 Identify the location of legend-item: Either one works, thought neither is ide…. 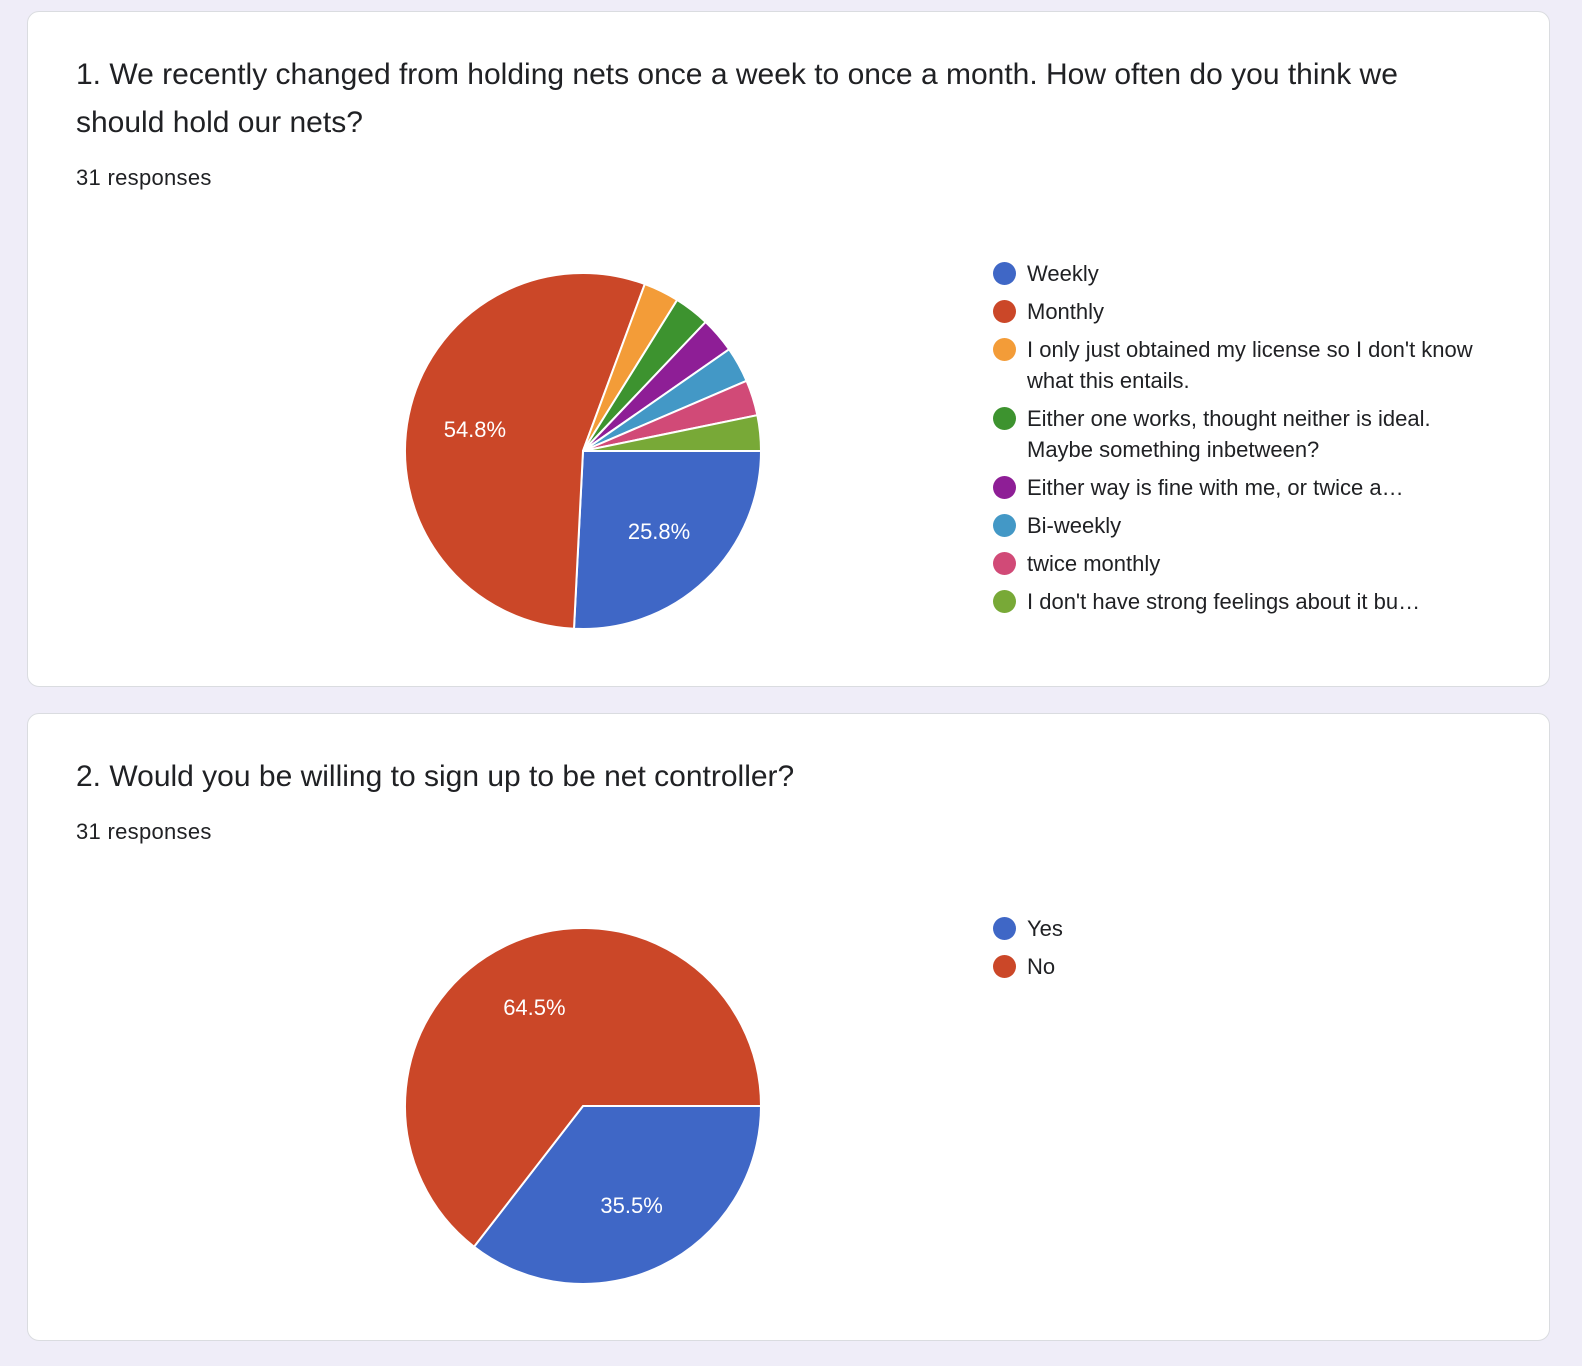
(1233, 434).